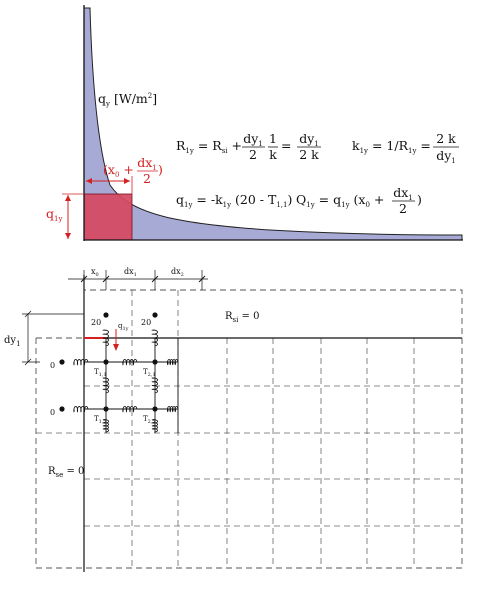  Describe the element at coordinates (172, 362) in the screenshot. I see `spring-row1-right` at that location.